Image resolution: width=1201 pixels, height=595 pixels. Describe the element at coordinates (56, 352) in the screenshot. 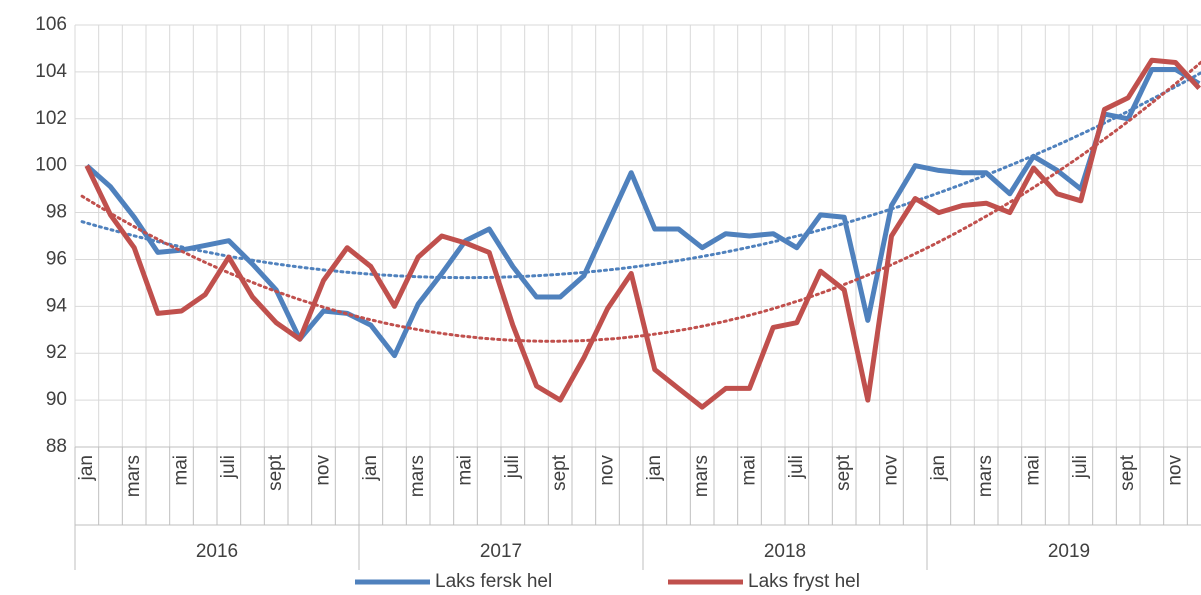

I see `y-tick-label: 92` at that location.